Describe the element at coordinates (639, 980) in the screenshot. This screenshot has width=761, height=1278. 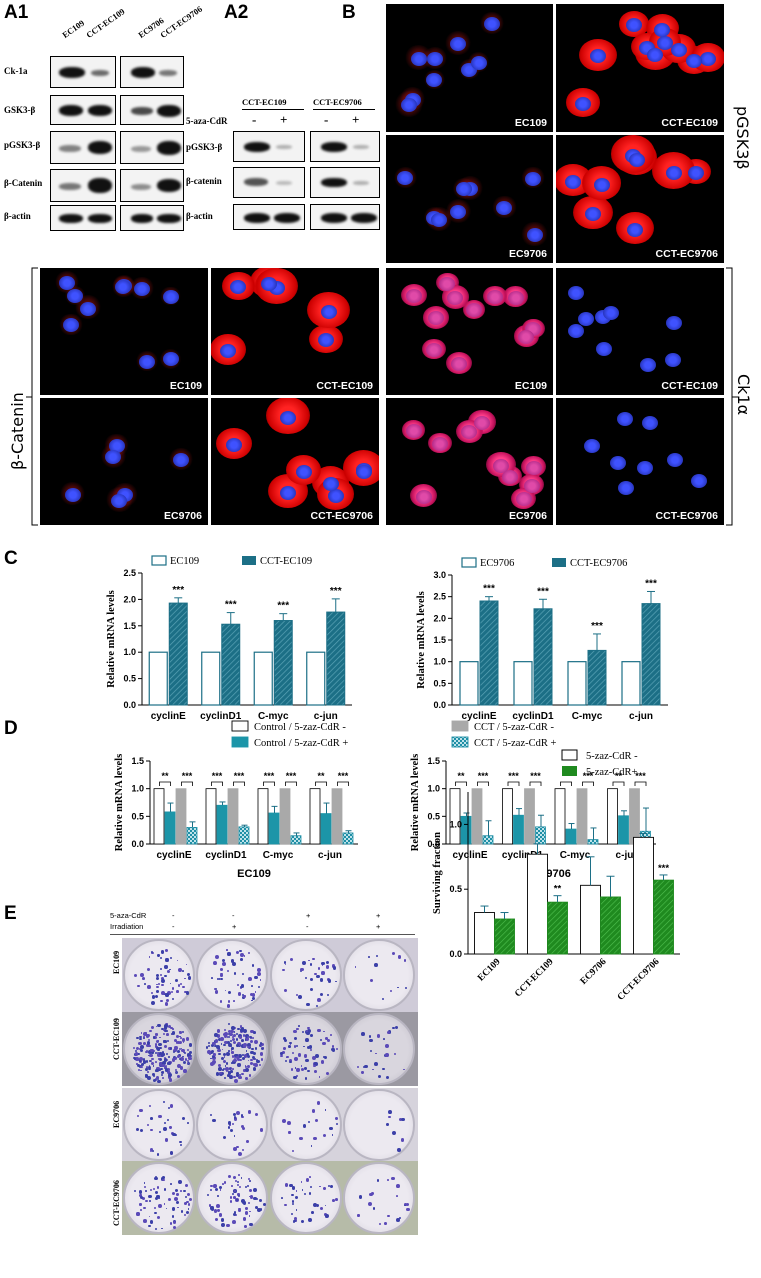
I see `x-tick-label: CCT-EC9706` at that location.